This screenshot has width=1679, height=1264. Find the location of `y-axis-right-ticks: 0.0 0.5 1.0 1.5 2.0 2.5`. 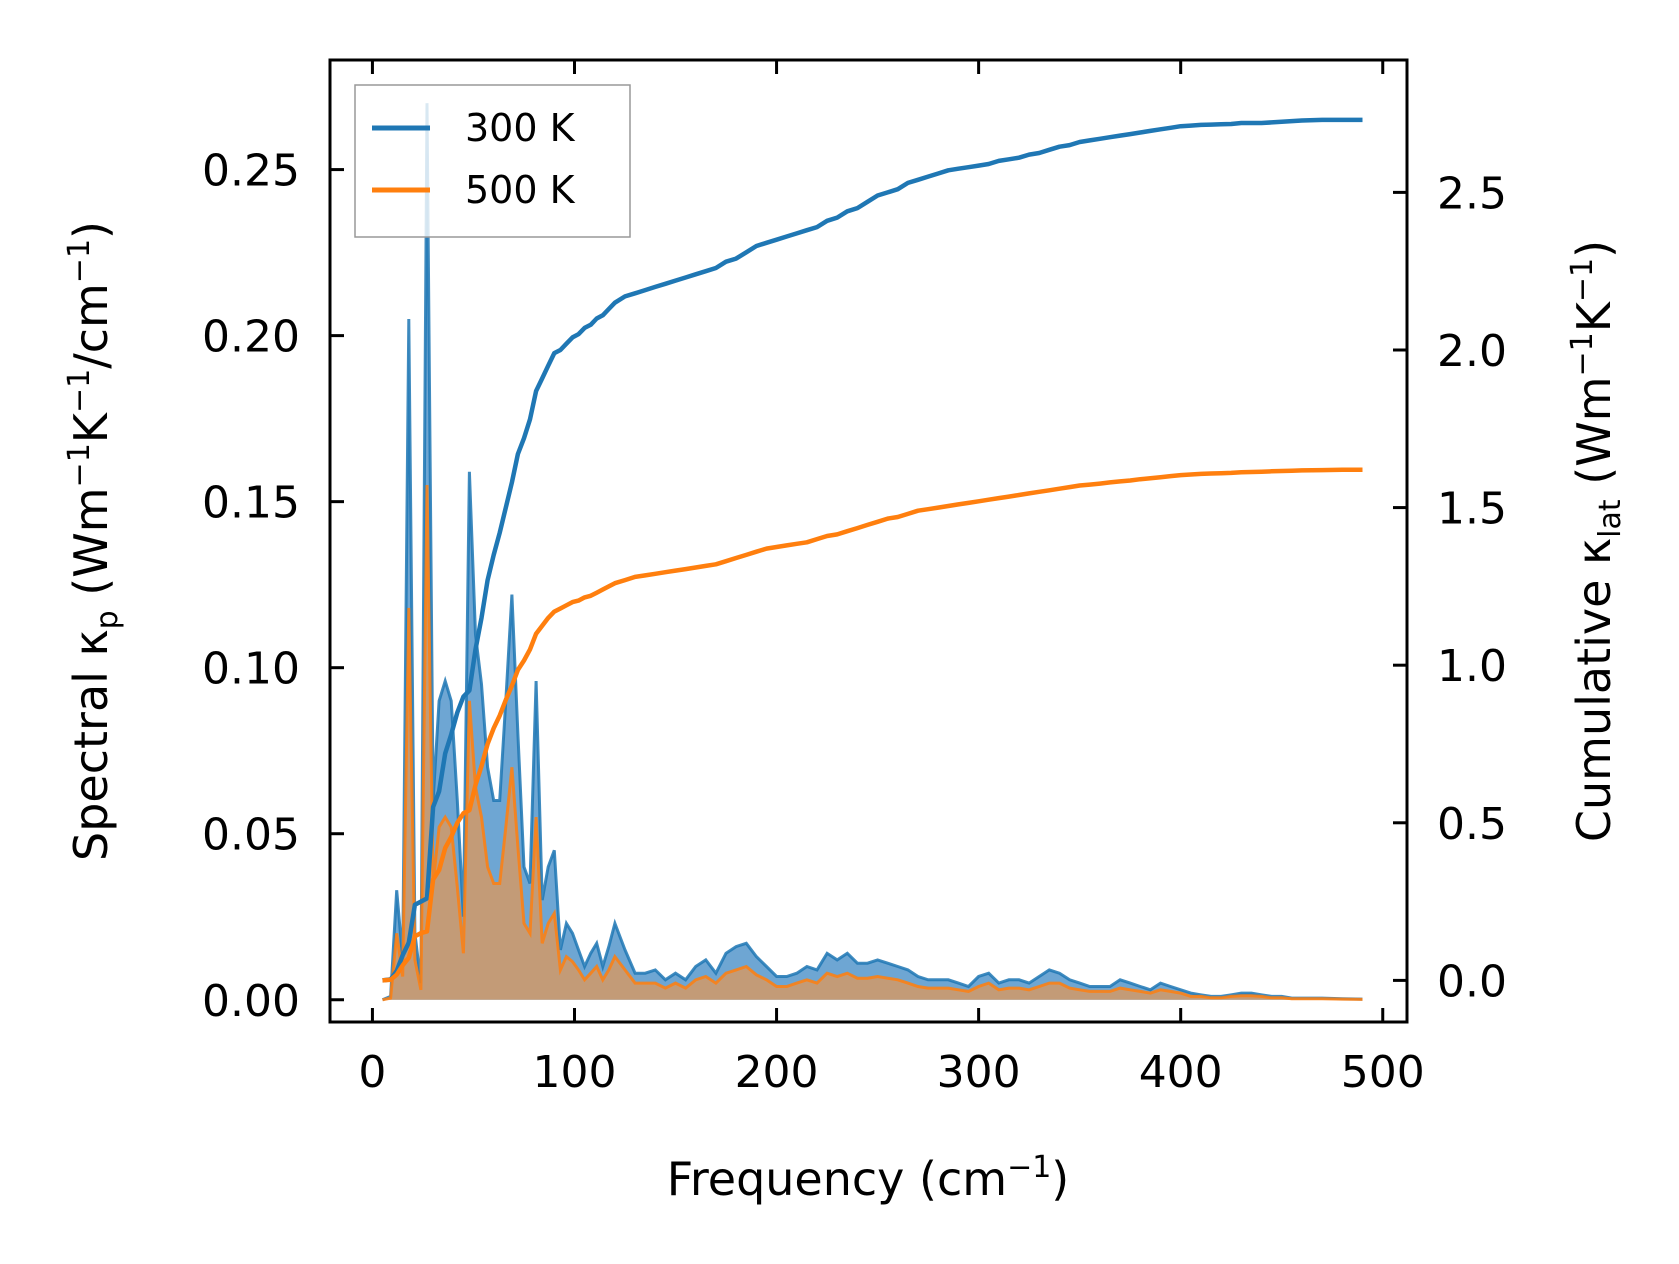

y-axis-right-ticks: 0.0 0.5 1.0 1.5 2.0 2.5 is located at coordinates (1450, 587).